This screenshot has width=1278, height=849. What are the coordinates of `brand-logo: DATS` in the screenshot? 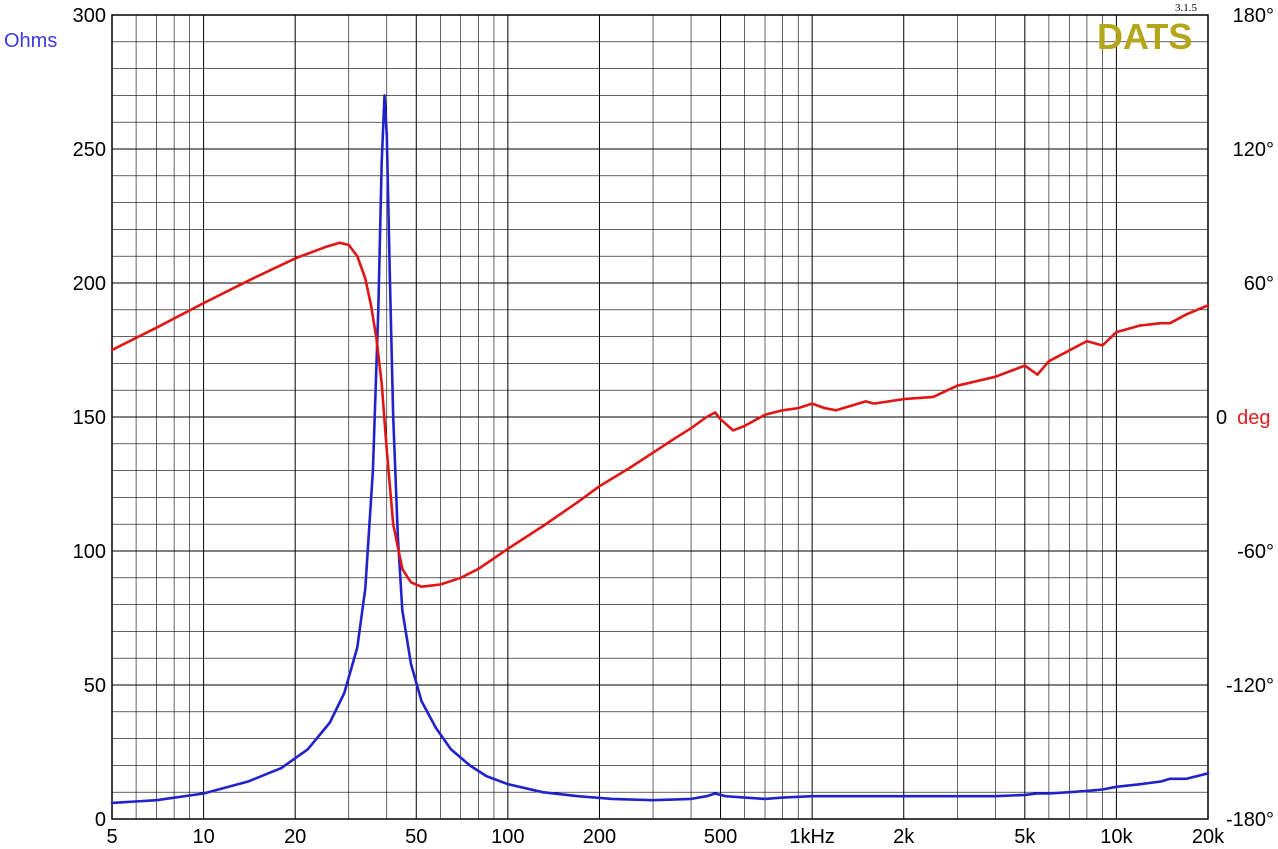 It's located at (1144, 36).